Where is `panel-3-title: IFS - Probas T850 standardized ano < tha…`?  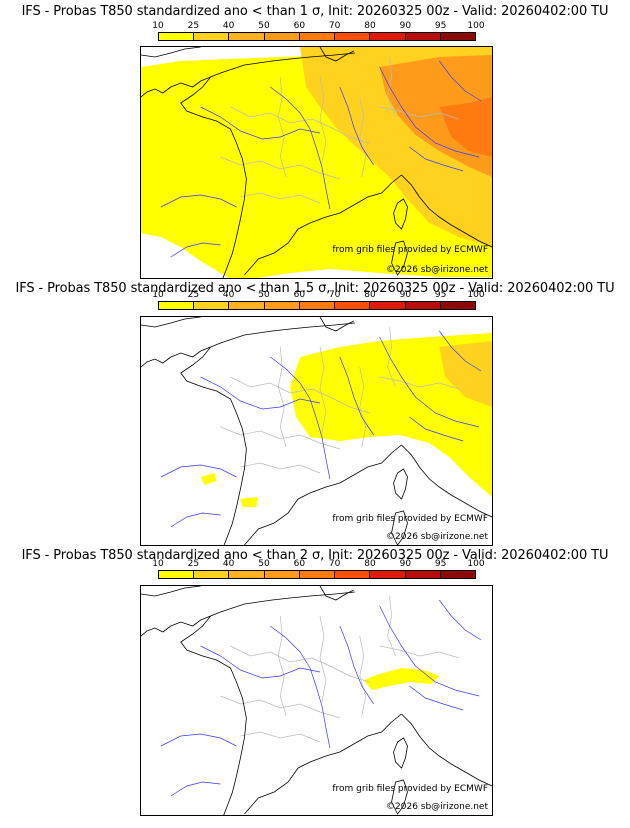
panel-3-title: IFS - Probas T850 standardized ano < tha… is located at coordinates (315, 555).